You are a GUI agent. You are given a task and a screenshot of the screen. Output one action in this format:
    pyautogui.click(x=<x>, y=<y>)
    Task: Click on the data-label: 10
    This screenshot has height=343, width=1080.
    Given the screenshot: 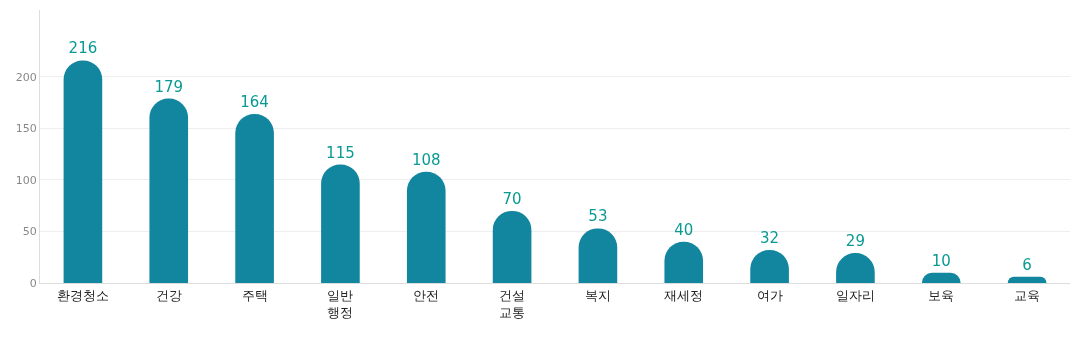 What is the action you would take?
    pyautogui.click(x=941, y=260)
    